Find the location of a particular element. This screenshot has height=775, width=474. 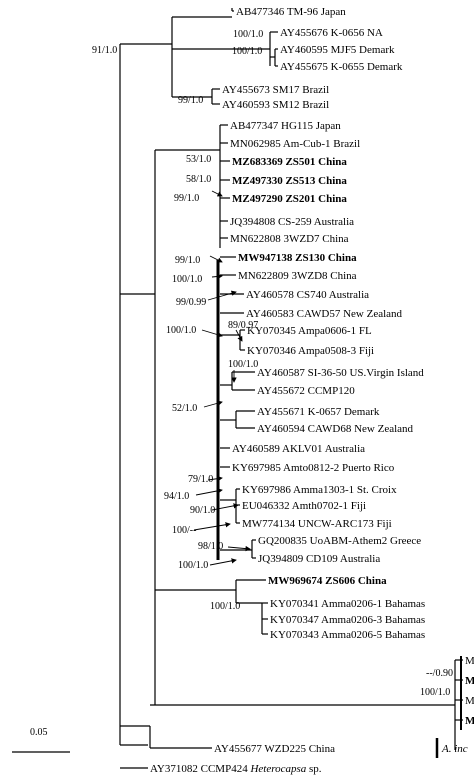

taxon-label: AY460595 MJF5 Demark is located at coordinates (337, 50).